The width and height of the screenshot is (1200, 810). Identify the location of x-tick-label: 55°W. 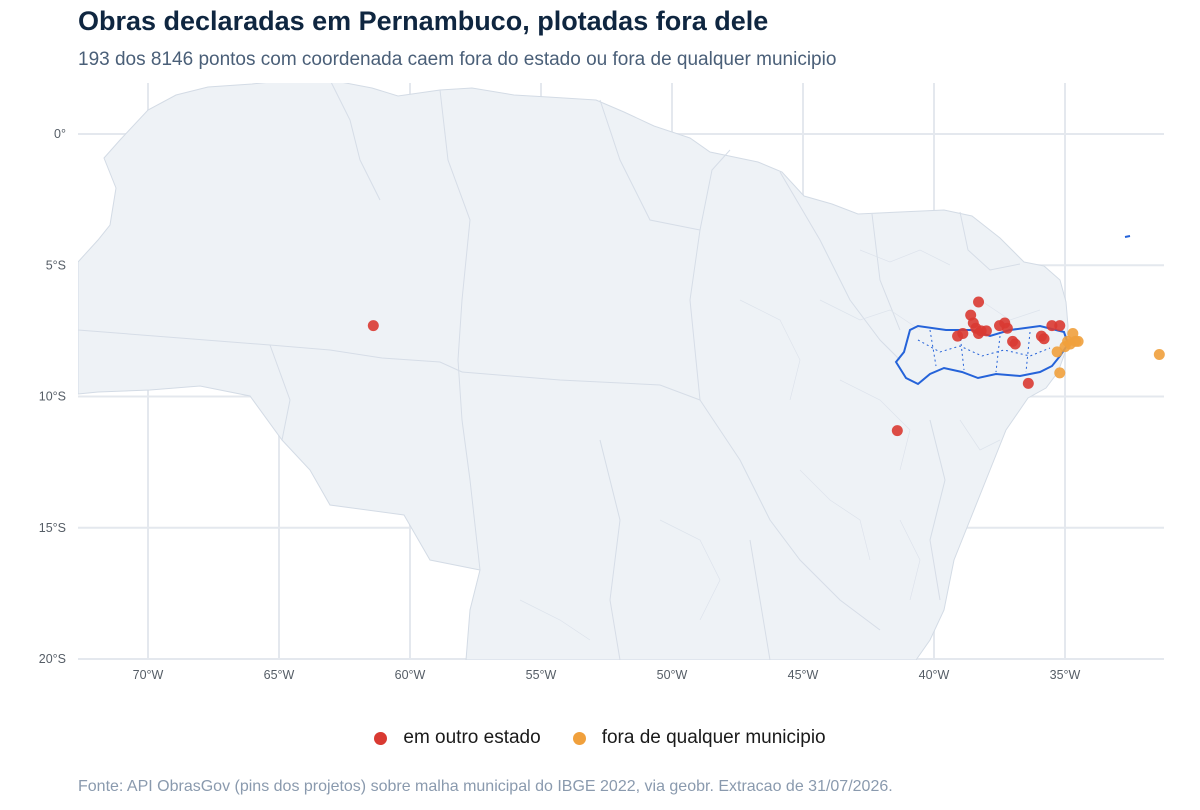
(541, 675).